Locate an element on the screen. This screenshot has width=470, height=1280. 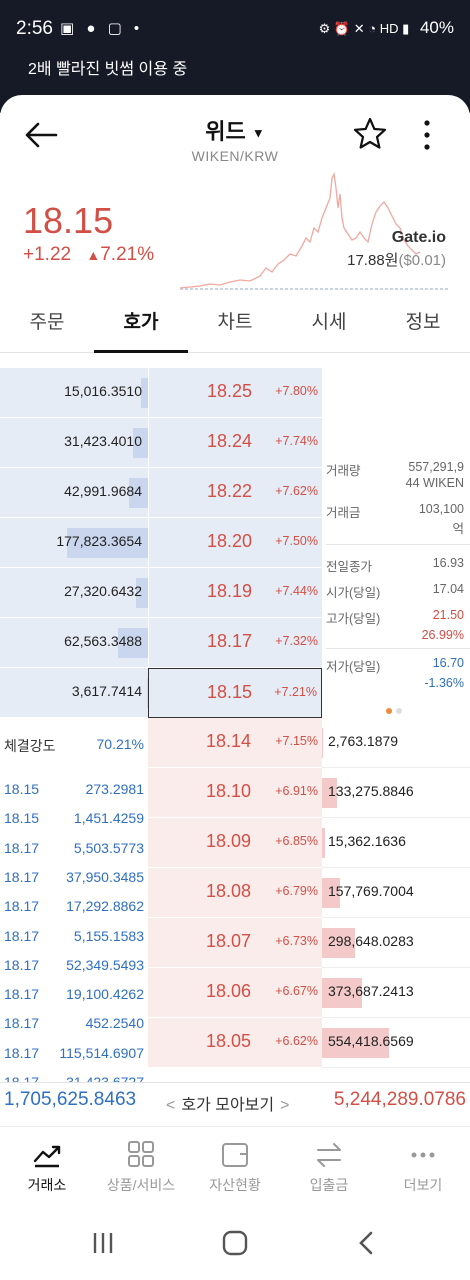
home-icon is located at coordinates (235, 1243).